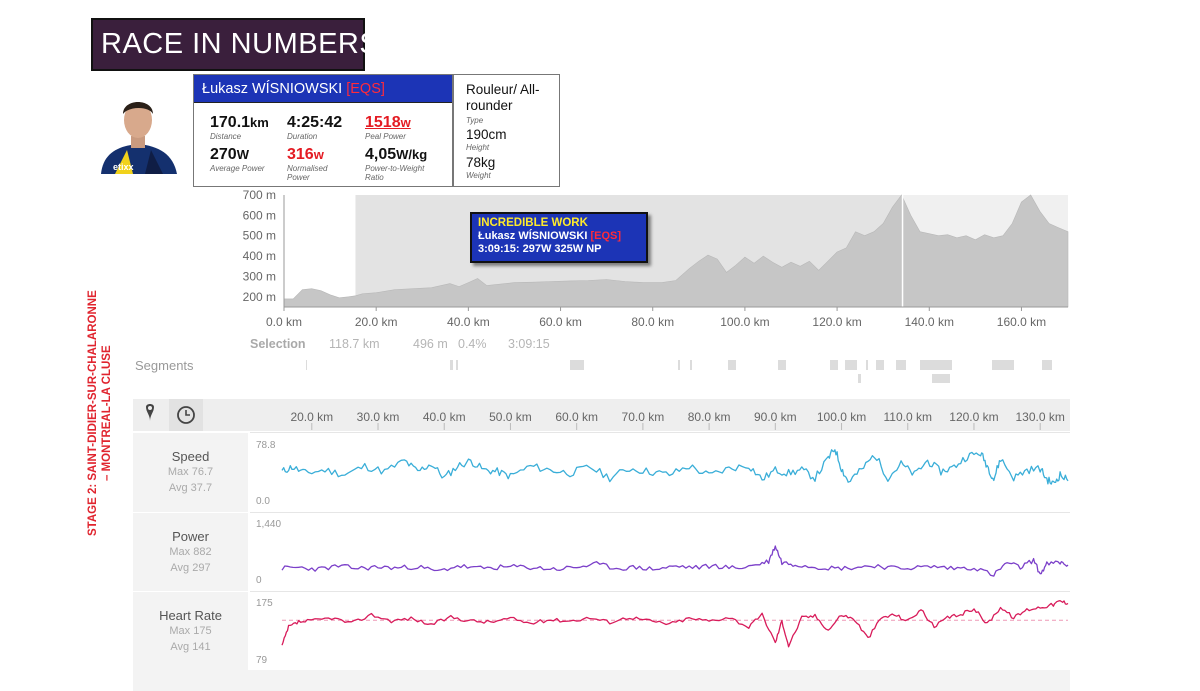  I want to click on heart-rate-plot-area, so click(660, 630).